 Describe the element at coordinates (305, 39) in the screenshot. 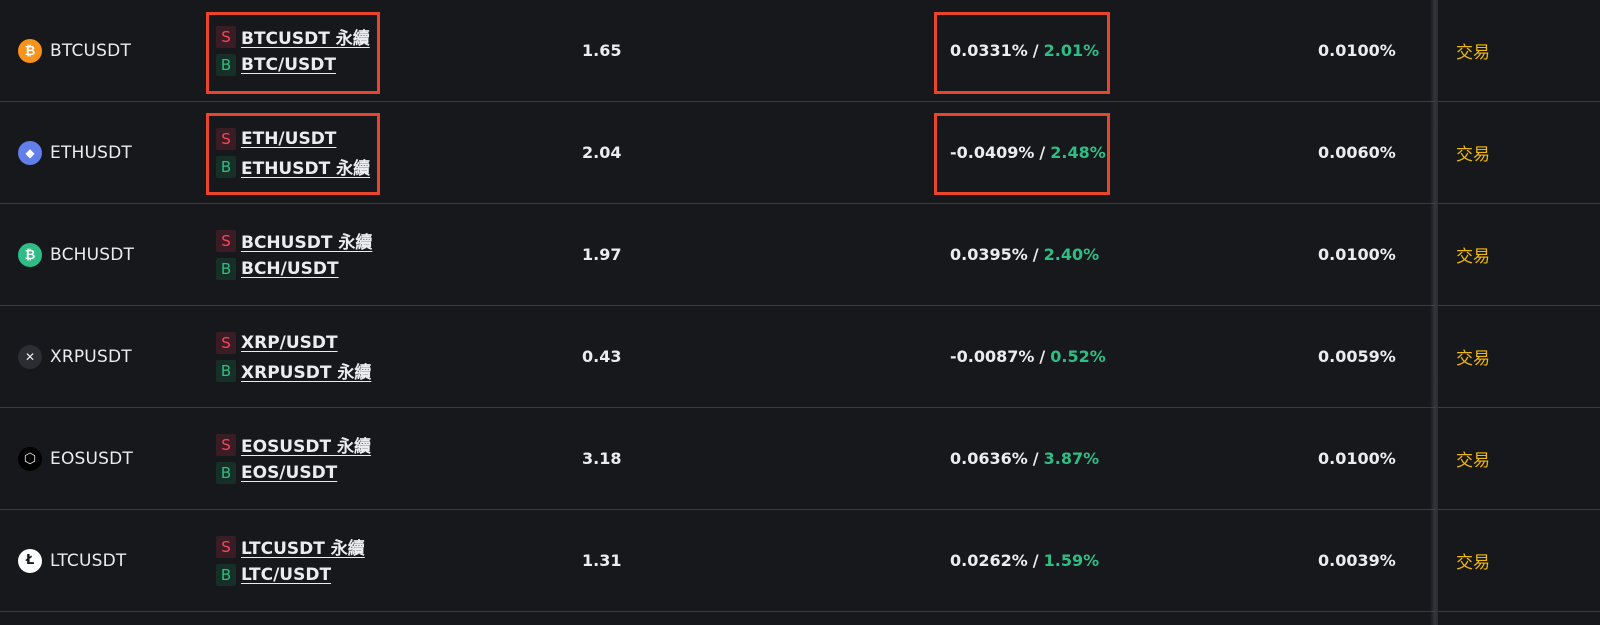

I see `sell-pair-link: BTCUSDT 永續` at that location.